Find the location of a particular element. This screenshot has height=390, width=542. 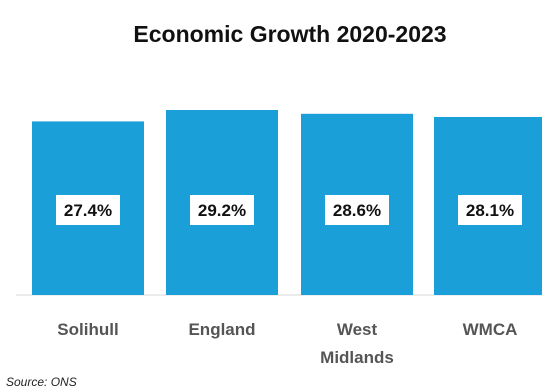

data-label: 27.4% is located at coordinates (88, 210).